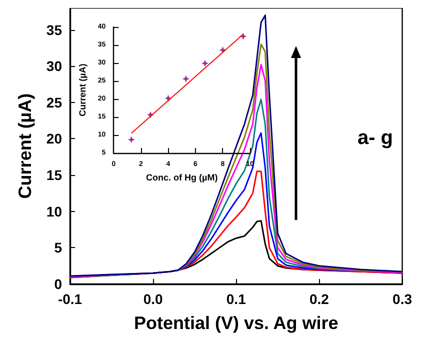 The height and width of the screenshot is (346, 423). I want to click on annotation: a- g, so click(375, 138).